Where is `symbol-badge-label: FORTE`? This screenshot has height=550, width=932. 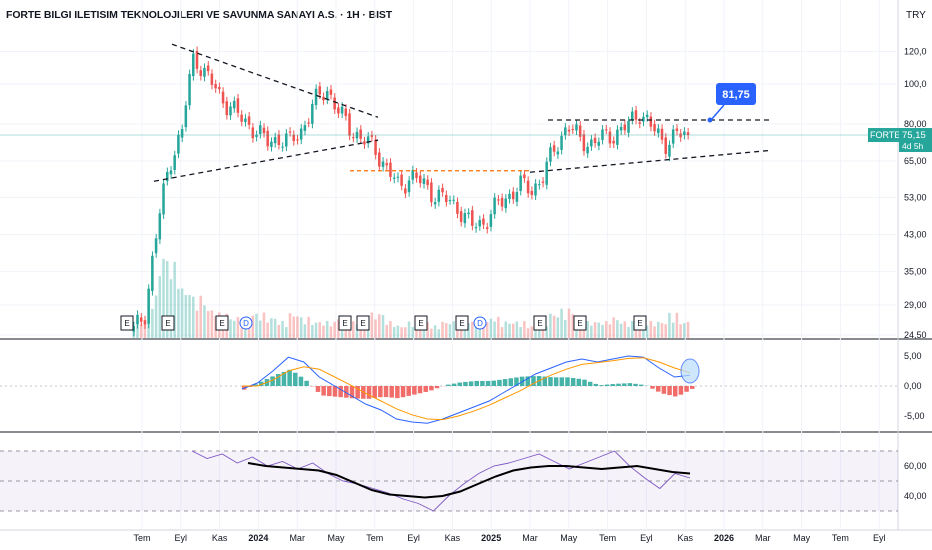
symbol-badge-label: FORTE is located at coordinates (885, 135).